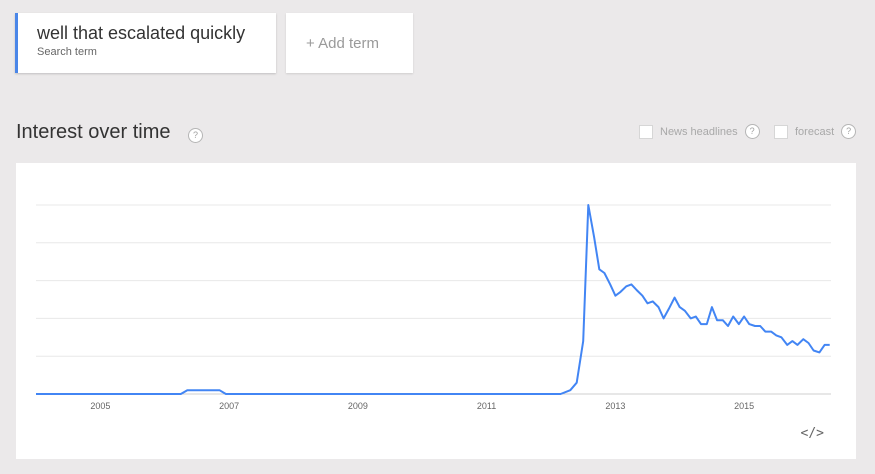 The image size is (875, 474). What do you see at coordinates (849, 131) in the screenshot?
I see `forecast-help-icon: ?` at bounding box center [849, 131].